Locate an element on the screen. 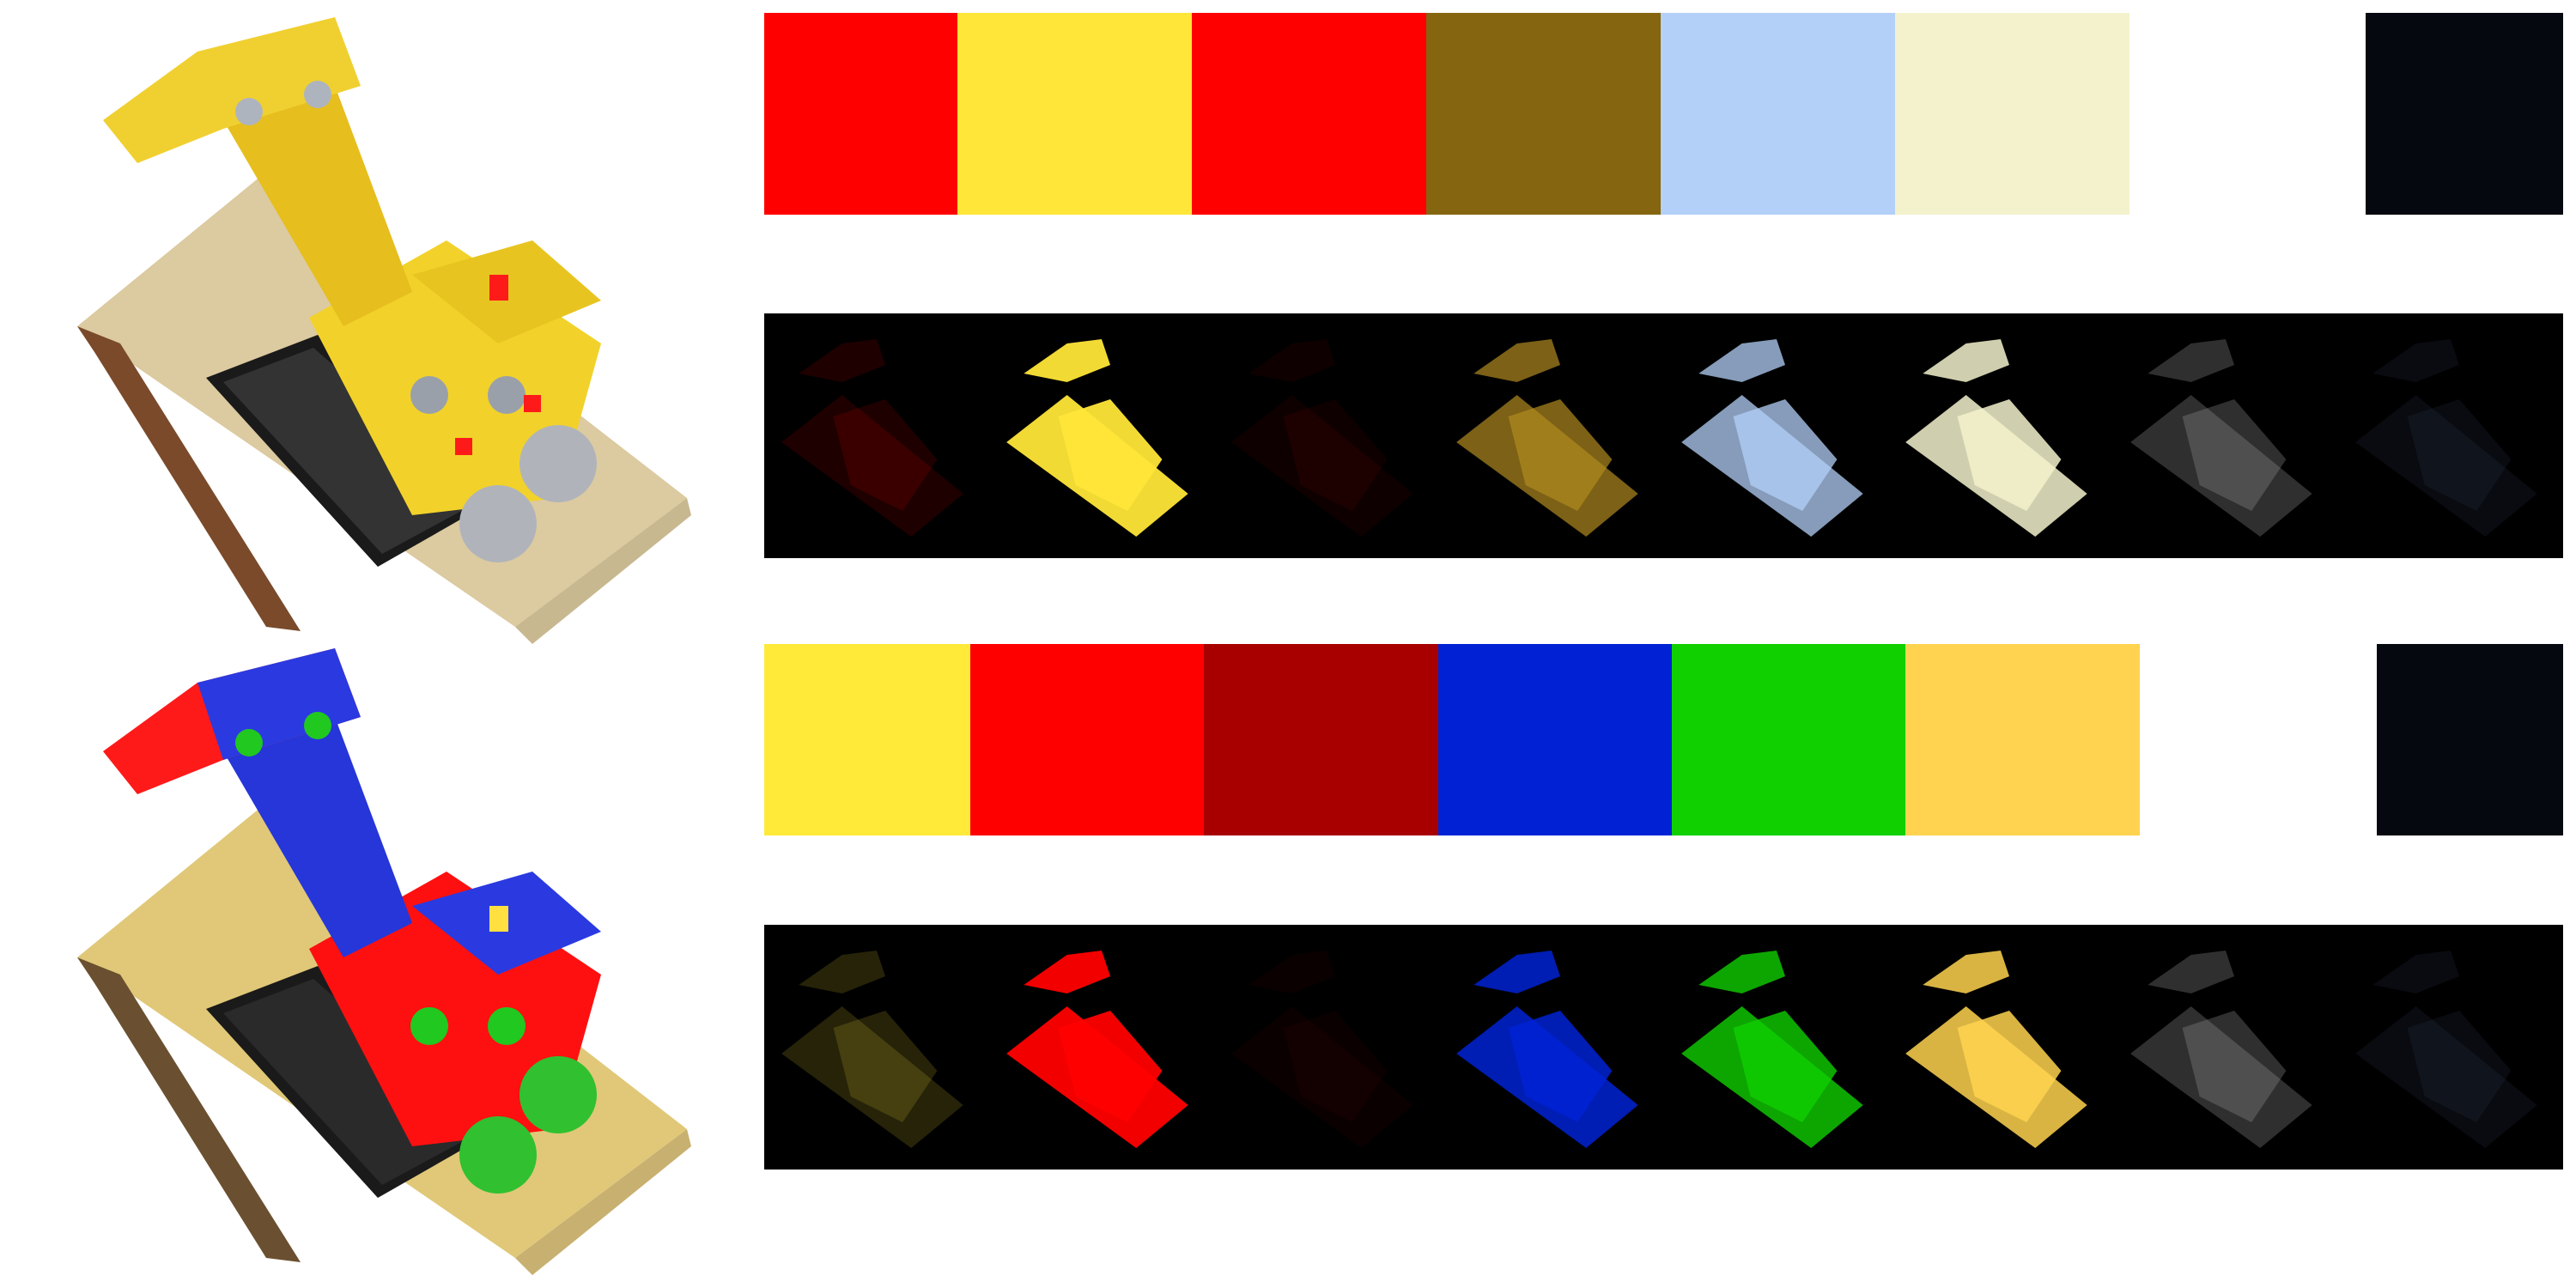  recolored-render-image is located at coordinates (395, 962).